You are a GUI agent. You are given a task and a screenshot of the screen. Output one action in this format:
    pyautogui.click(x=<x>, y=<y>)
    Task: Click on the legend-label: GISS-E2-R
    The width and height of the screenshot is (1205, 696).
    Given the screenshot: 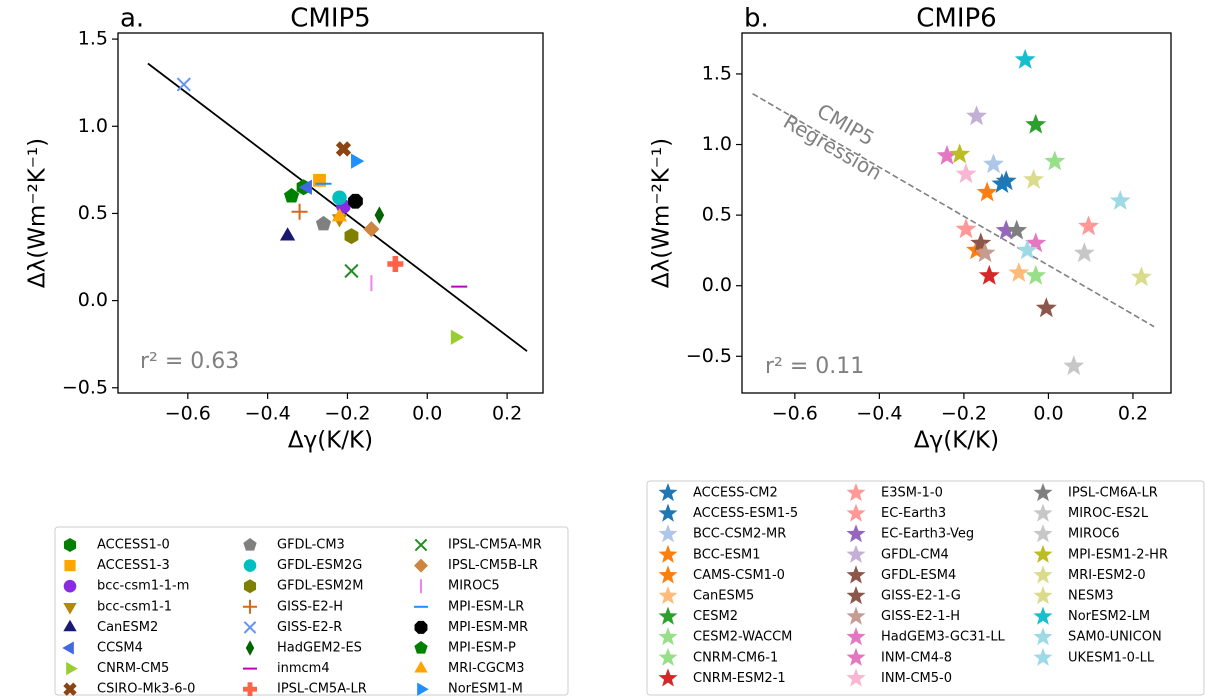 What is the action you would take?
    pyautogui.click(x=309, y=627)
    